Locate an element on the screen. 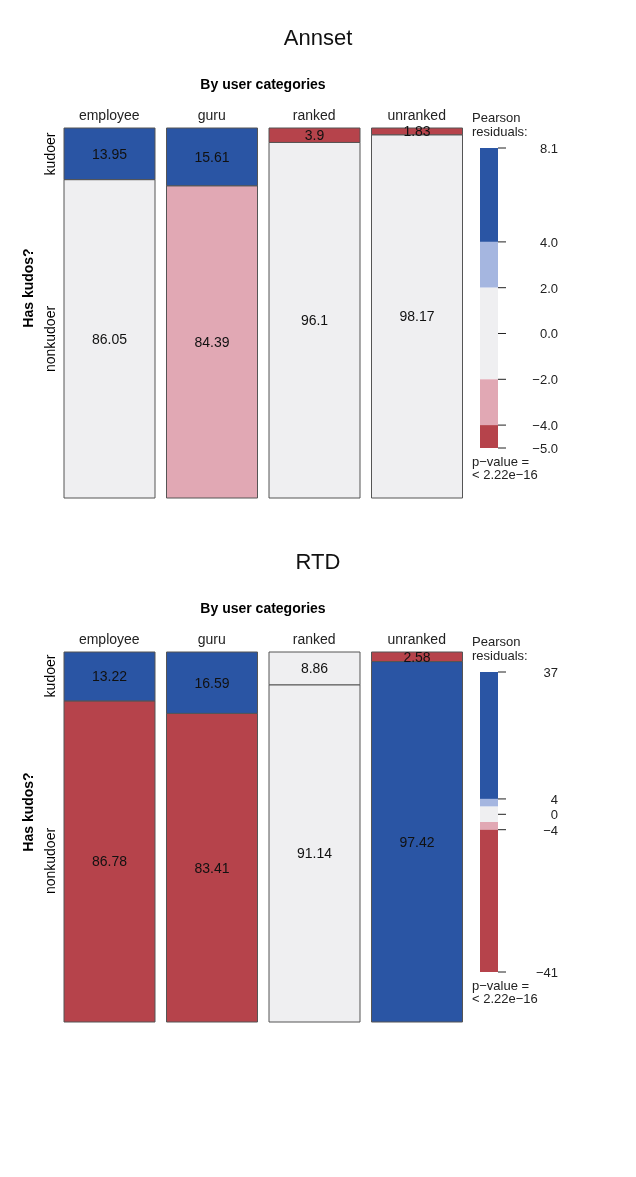  color-bar-label: −2.0 is located at coordinates (545, 380).